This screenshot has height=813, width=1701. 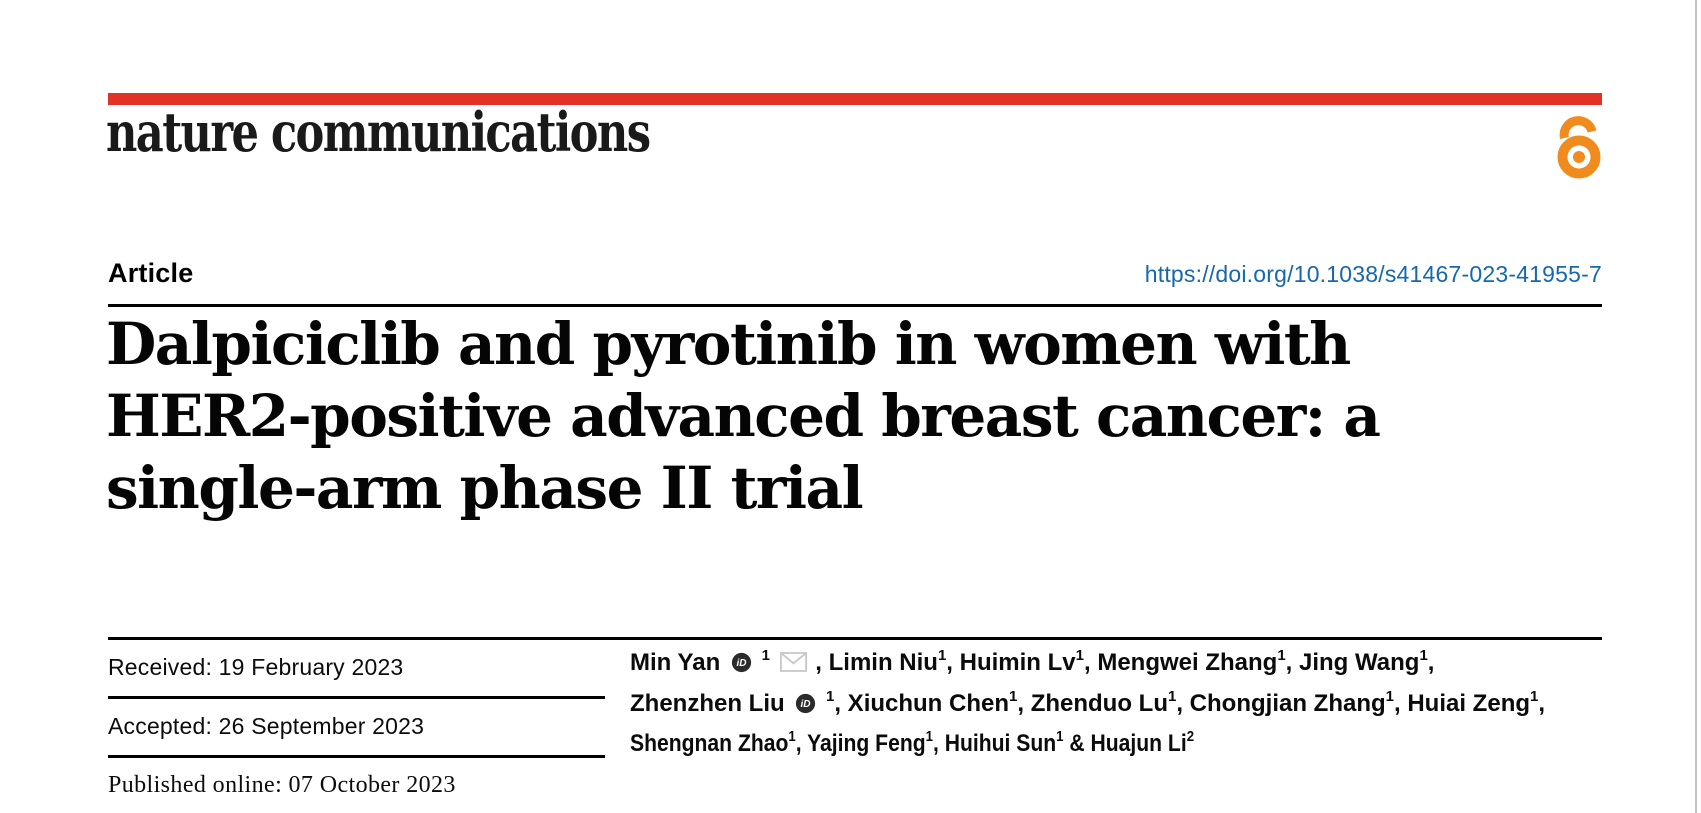 I want to click on author-name-text: , Jing Wang, so click(x=1352, y=662).